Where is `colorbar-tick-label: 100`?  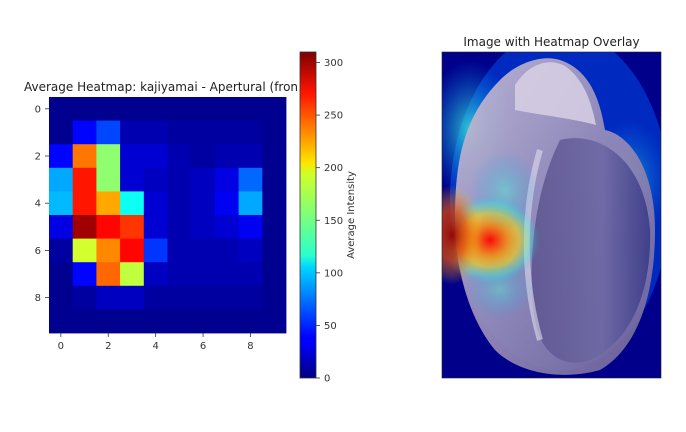
colorbar-tick-label: 100 is located at coordinates (333, 273).